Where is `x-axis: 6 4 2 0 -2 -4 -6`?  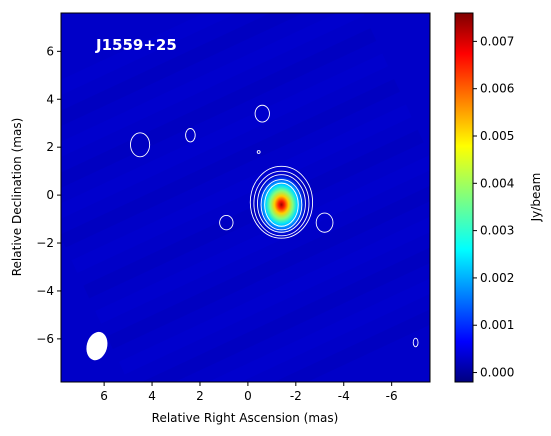 x-axis: 6 4 2 0 -2 -4 -6 is located at coordinates (249, 392).